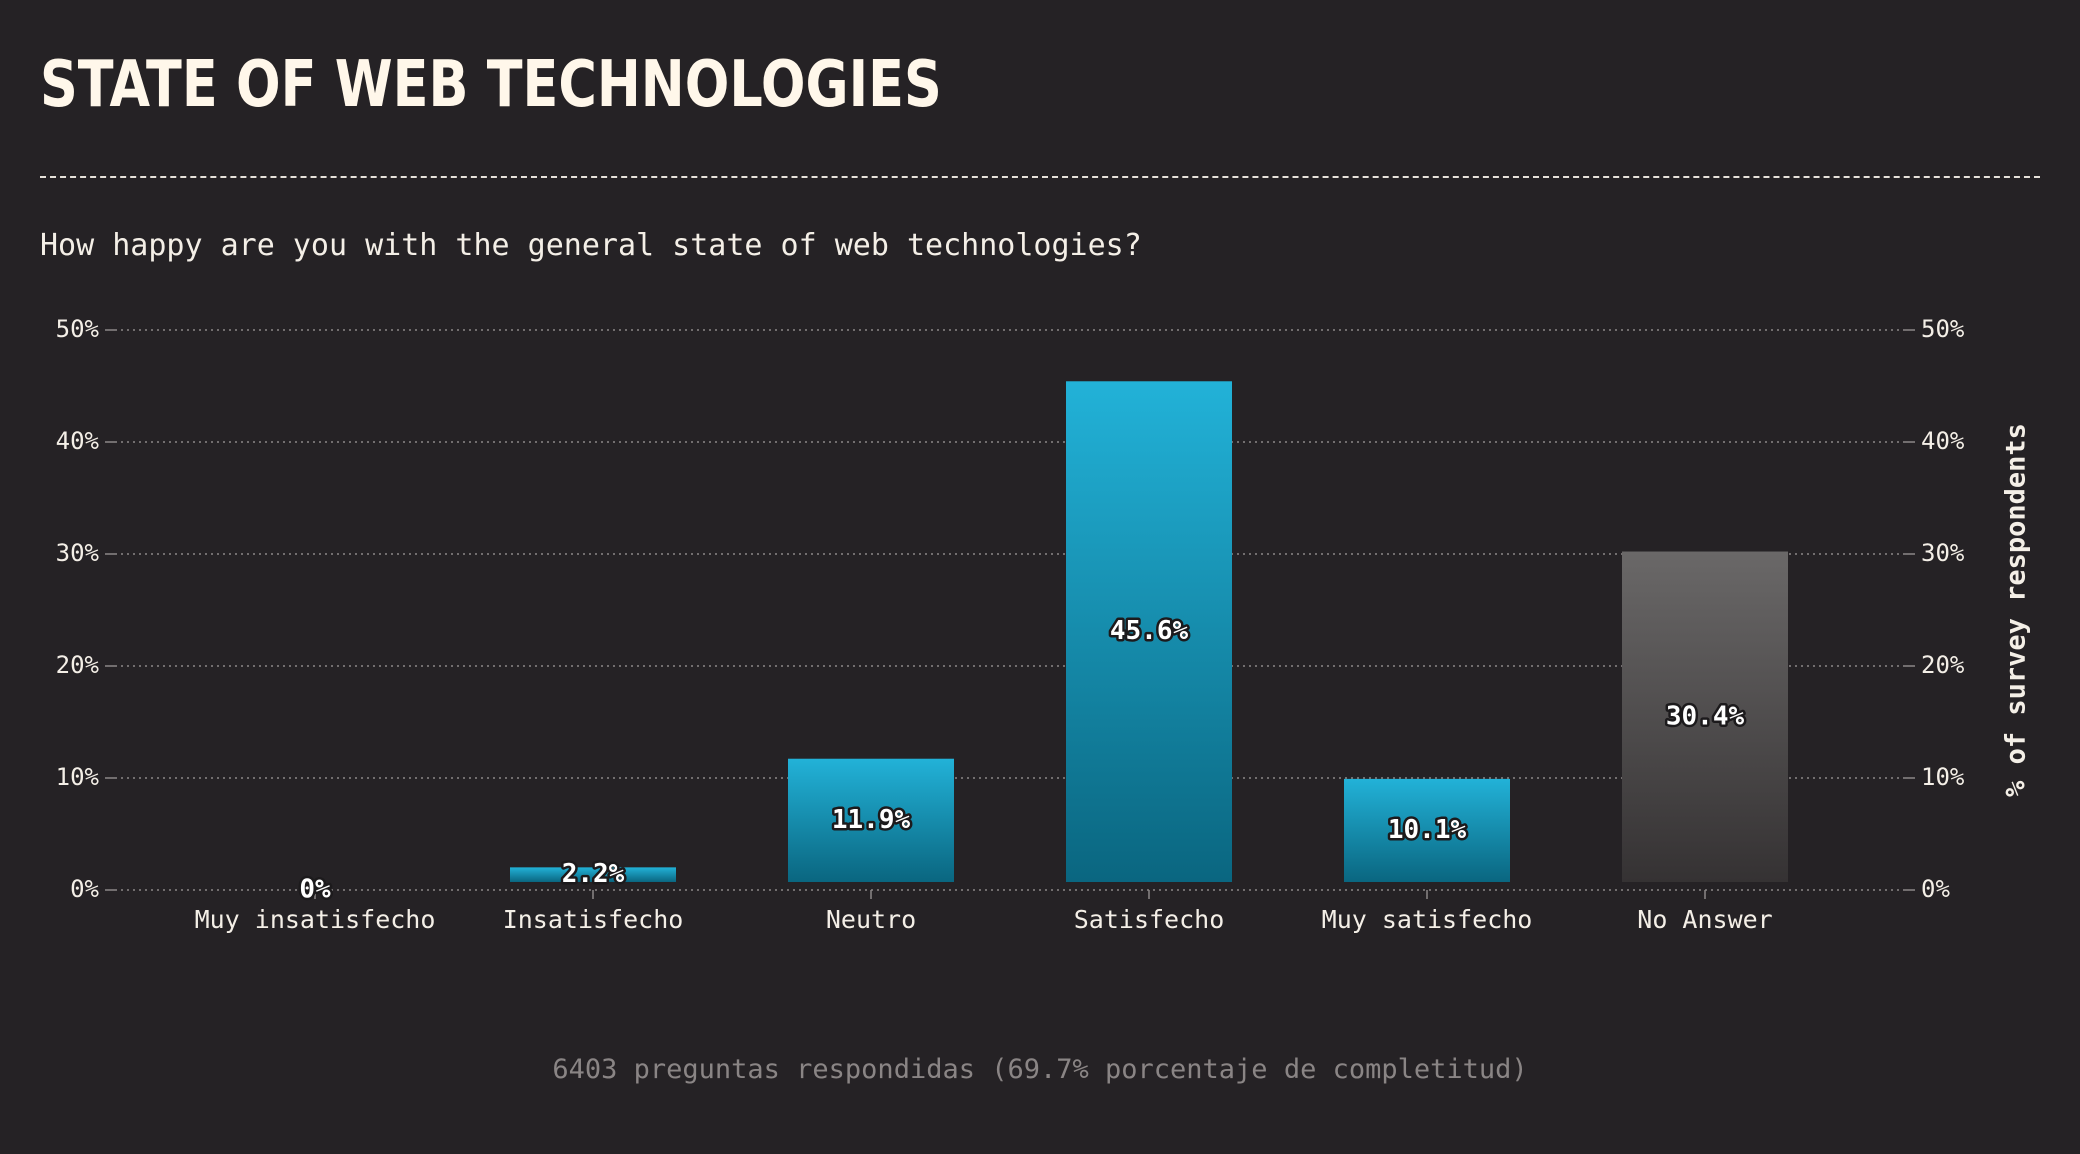 This screenshot has width=2080, height=1154. What do you see at coordinates (1149, 919) in the screenshot?
I see `x-tick-label: Satisfecho` at bounding box center [1149, 919].